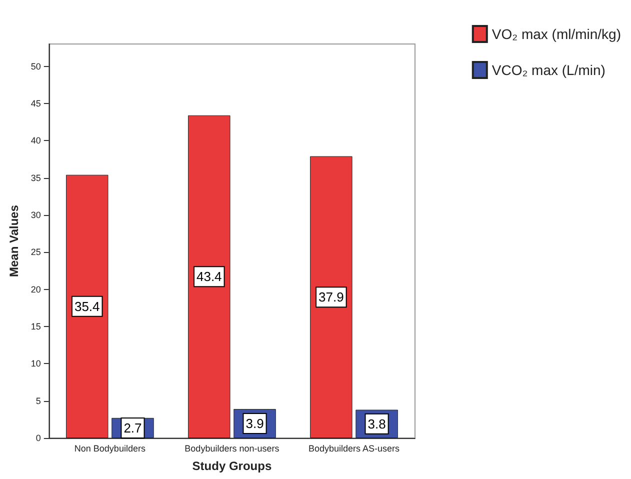  What do you see at coordinates (549, 70) in the screenshot?
I see `legend-label: VCO₂ max (L/min)` at bounding box center [549, 70].